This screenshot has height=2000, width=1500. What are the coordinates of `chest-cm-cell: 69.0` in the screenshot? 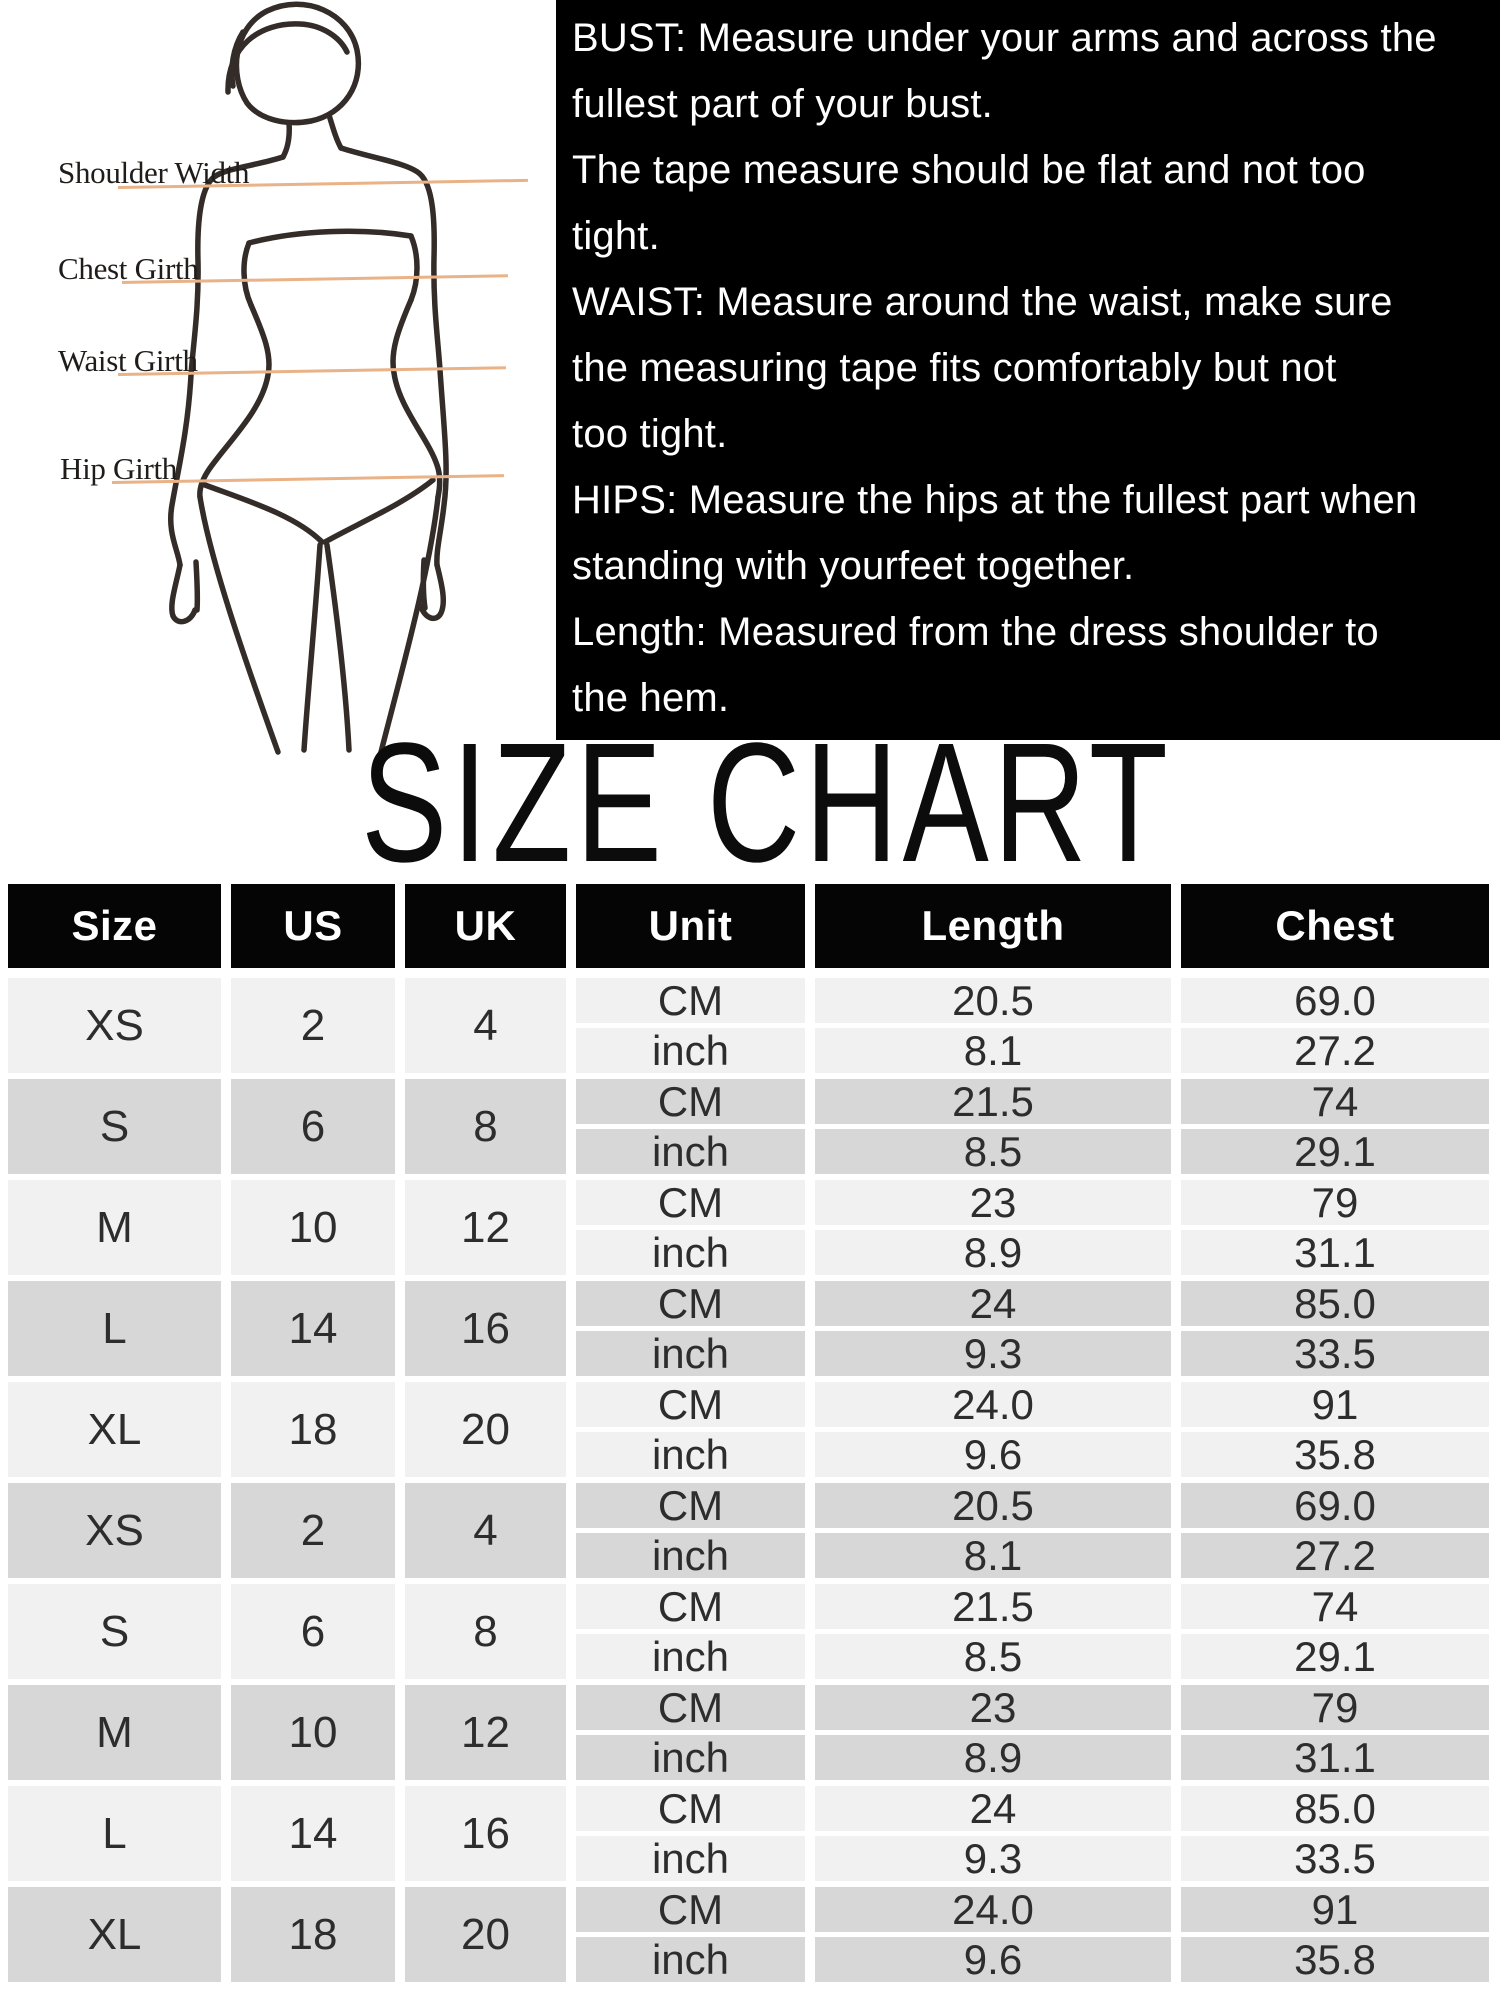 It's located at (1335, 1000).